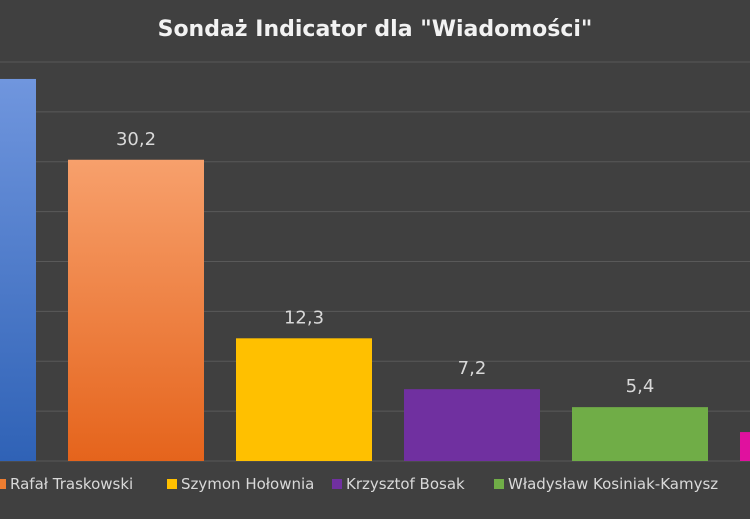  Describe the element at coordinates (375, 29) in the screenshot. I see `chart-title: Sondaż Indicator dla "Wiadomości"` at that location.